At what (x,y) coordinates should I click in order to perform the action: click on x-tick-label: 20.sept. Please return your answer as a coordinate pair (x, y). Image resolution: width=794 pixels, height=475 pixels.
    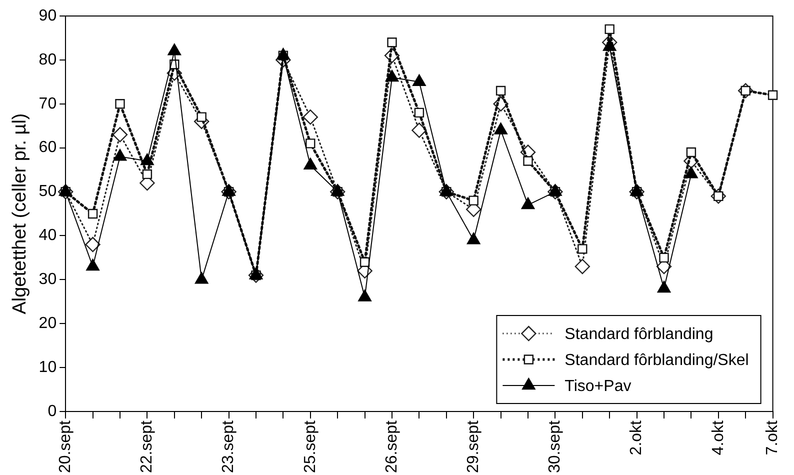
    Looking at the image, I should click on (65, 446).